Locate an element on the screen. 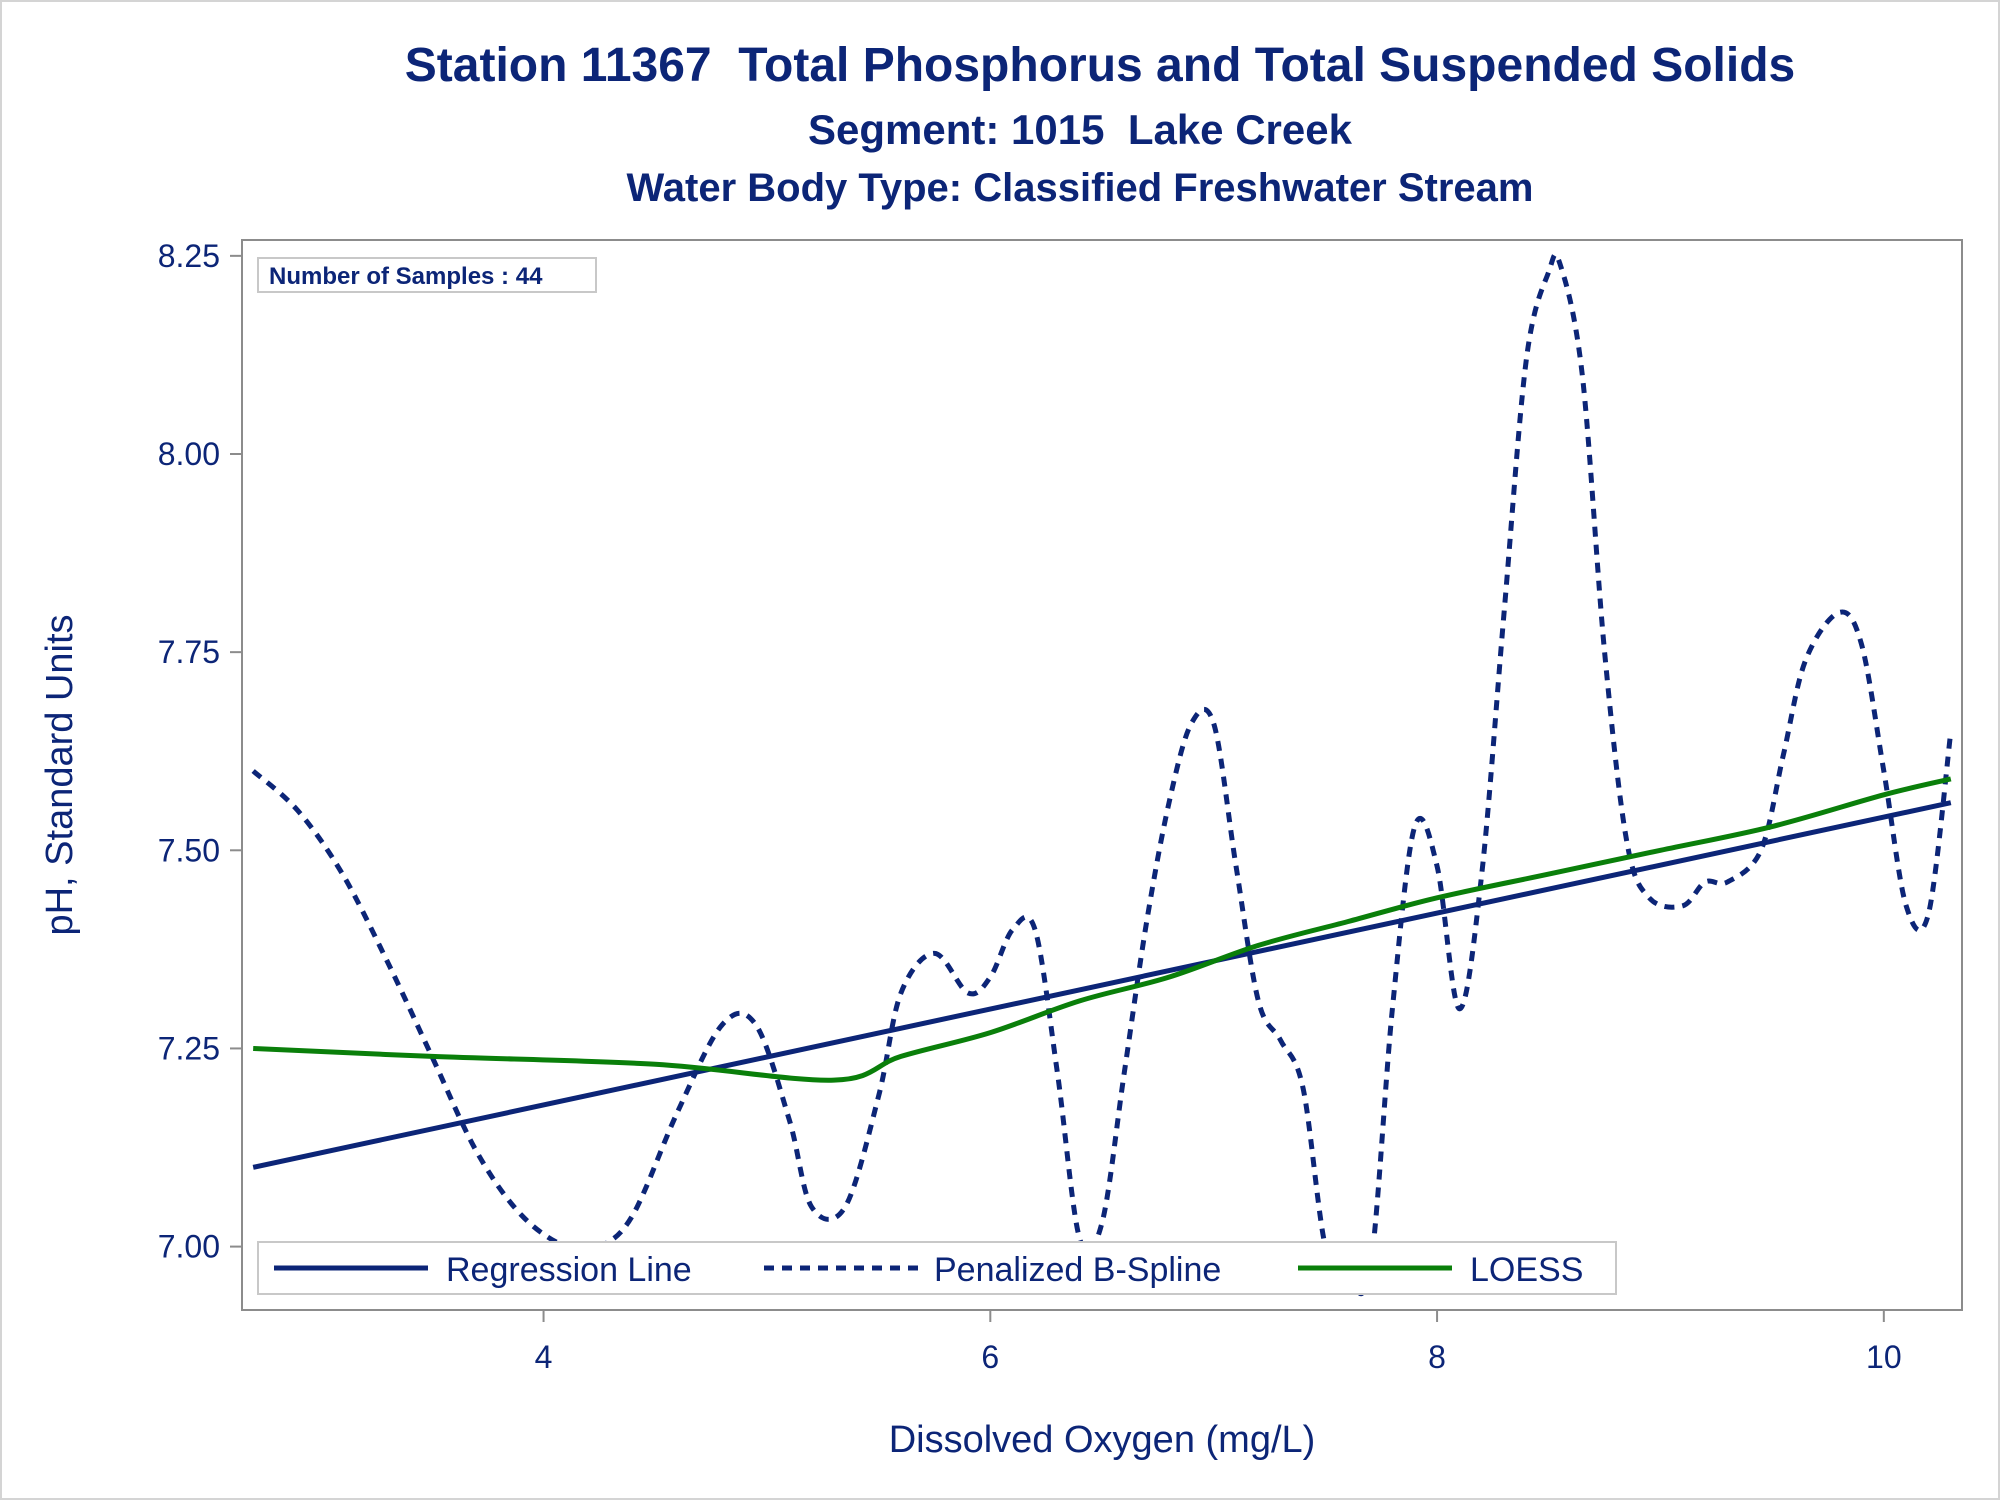  y-axis: 7.00 7.25 7.50 7.75 8.00 8.25 is located at coordinates (200, 751).